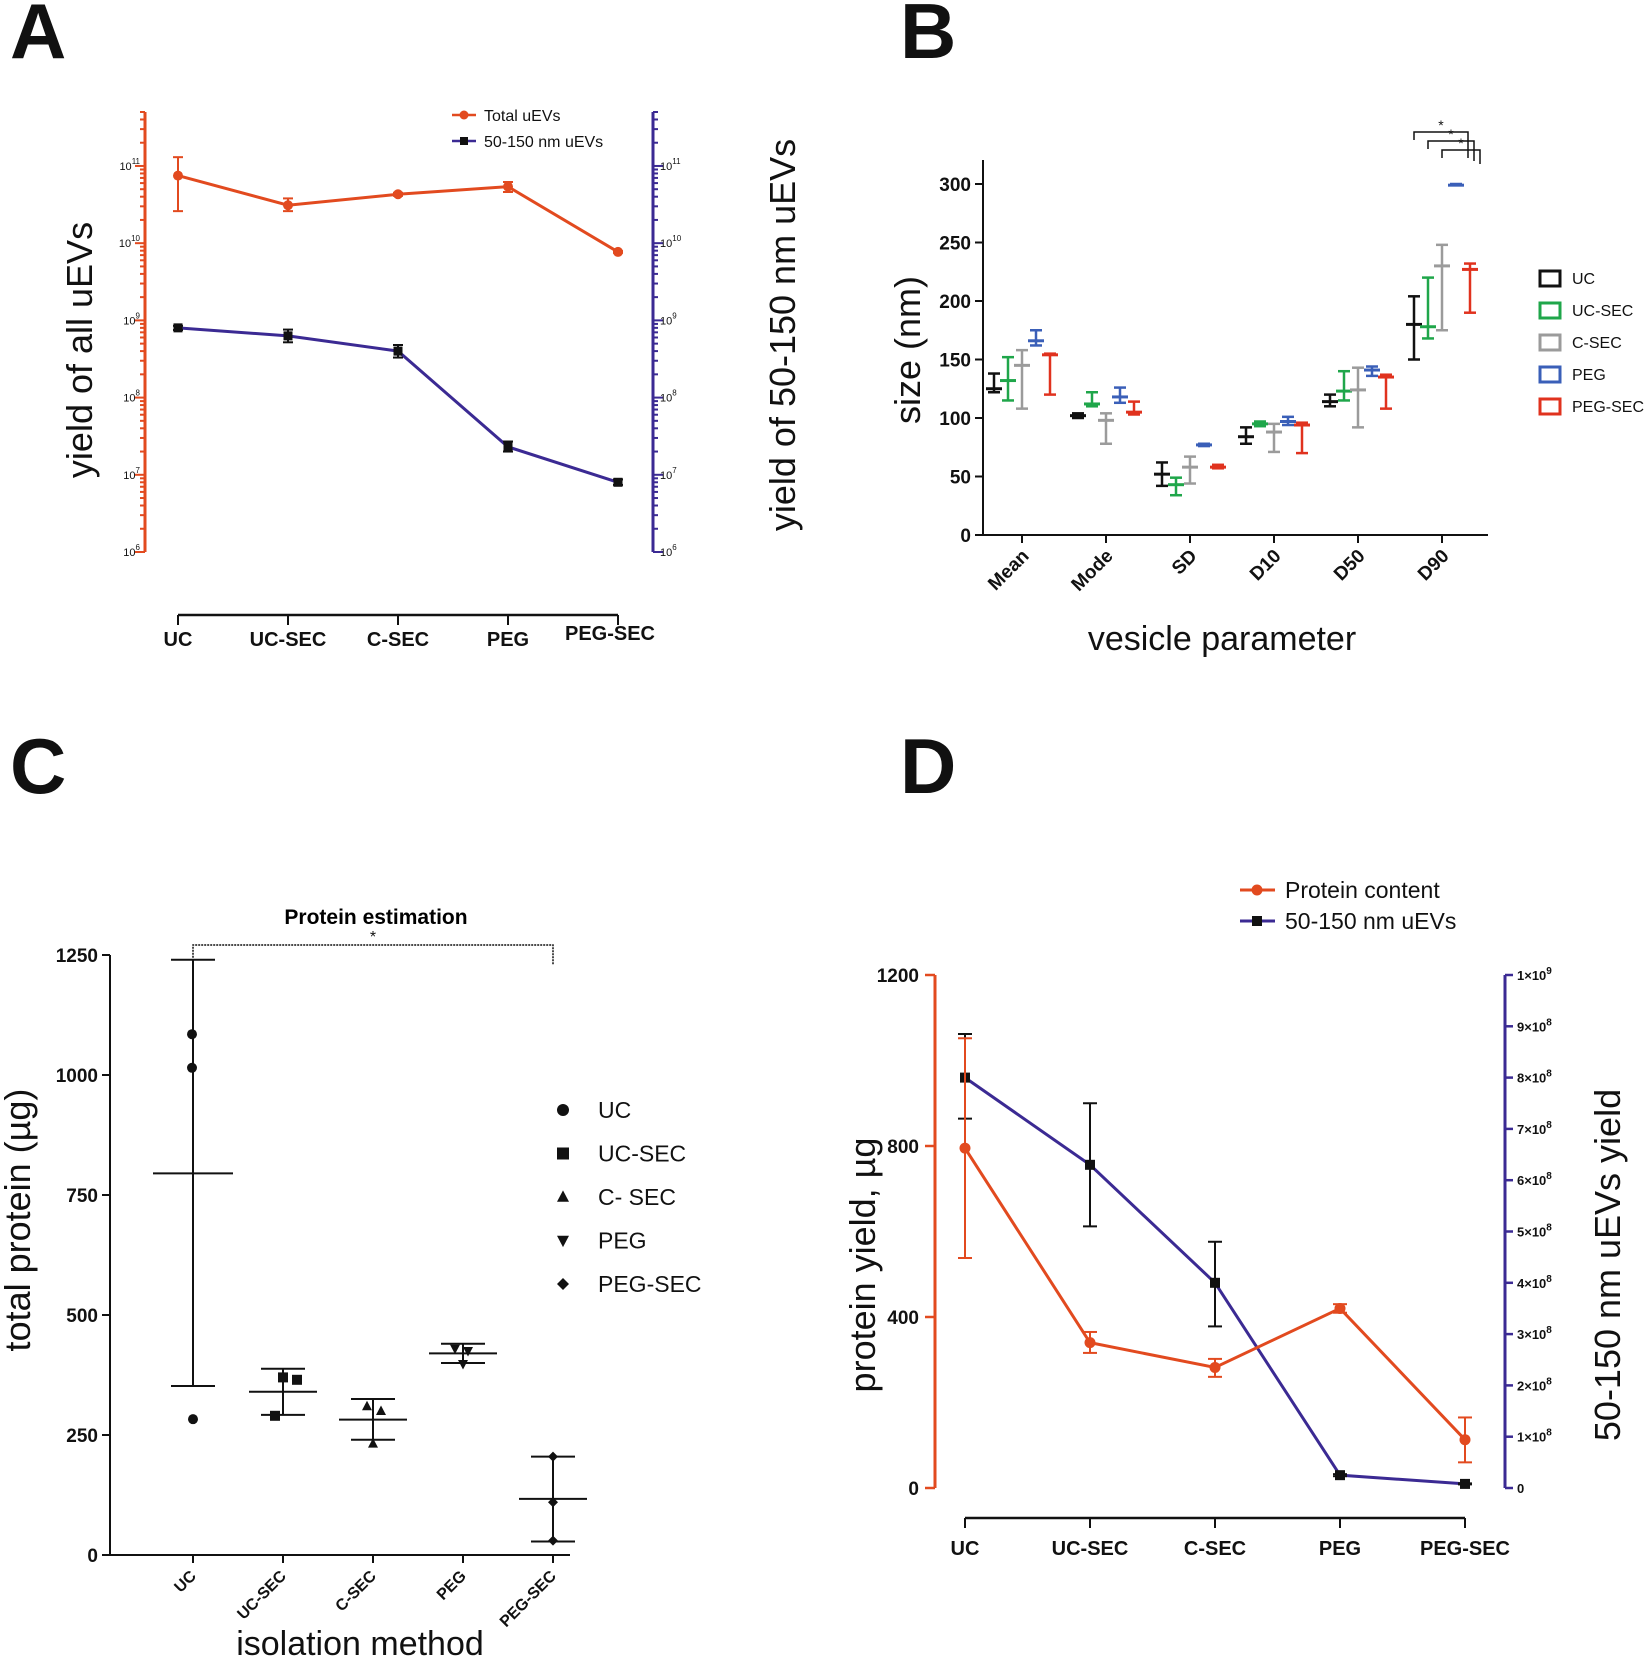 The height and width of the screenshot is (1665, 1650). I want to click on panel-d-x-tick-label: PEG, so click(1340, 1549).